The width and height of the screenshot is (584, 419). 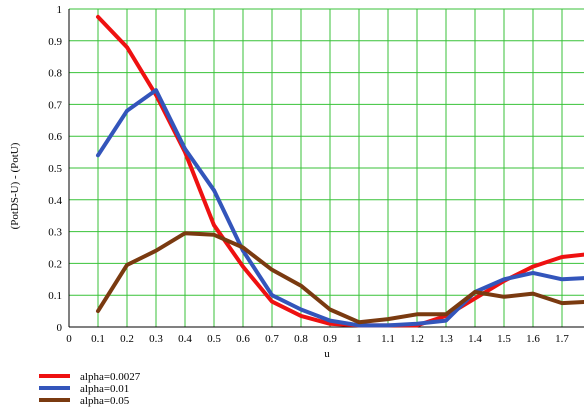 What do you see at coordinates (55, 105) in the screenshot?
I see `y-tick-label: 0.7` at bounding box center [55, 105].